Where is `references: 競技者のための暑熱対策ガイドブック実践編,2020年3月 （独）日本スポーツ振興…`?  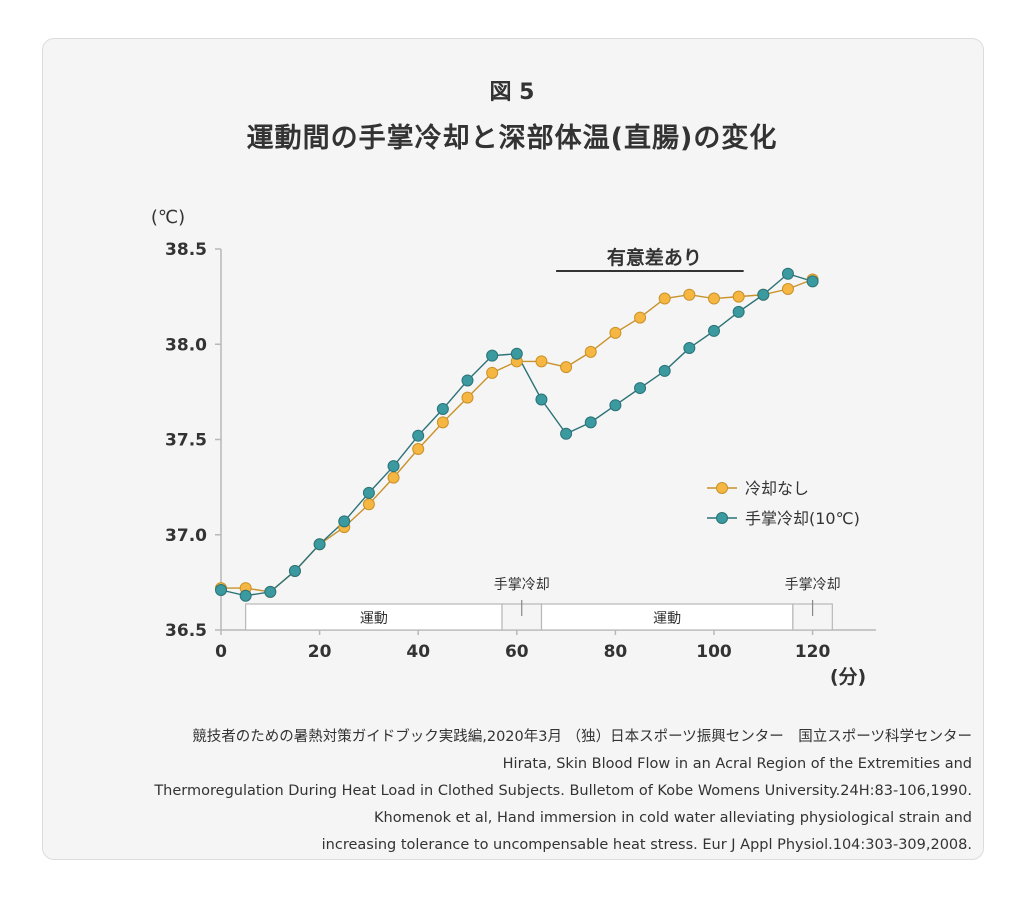
references: 競技者のための暑熱対策ガイドブック実践編,2020年3月 （独）日本スポーツ振興… is located at coordinates (563, 791).